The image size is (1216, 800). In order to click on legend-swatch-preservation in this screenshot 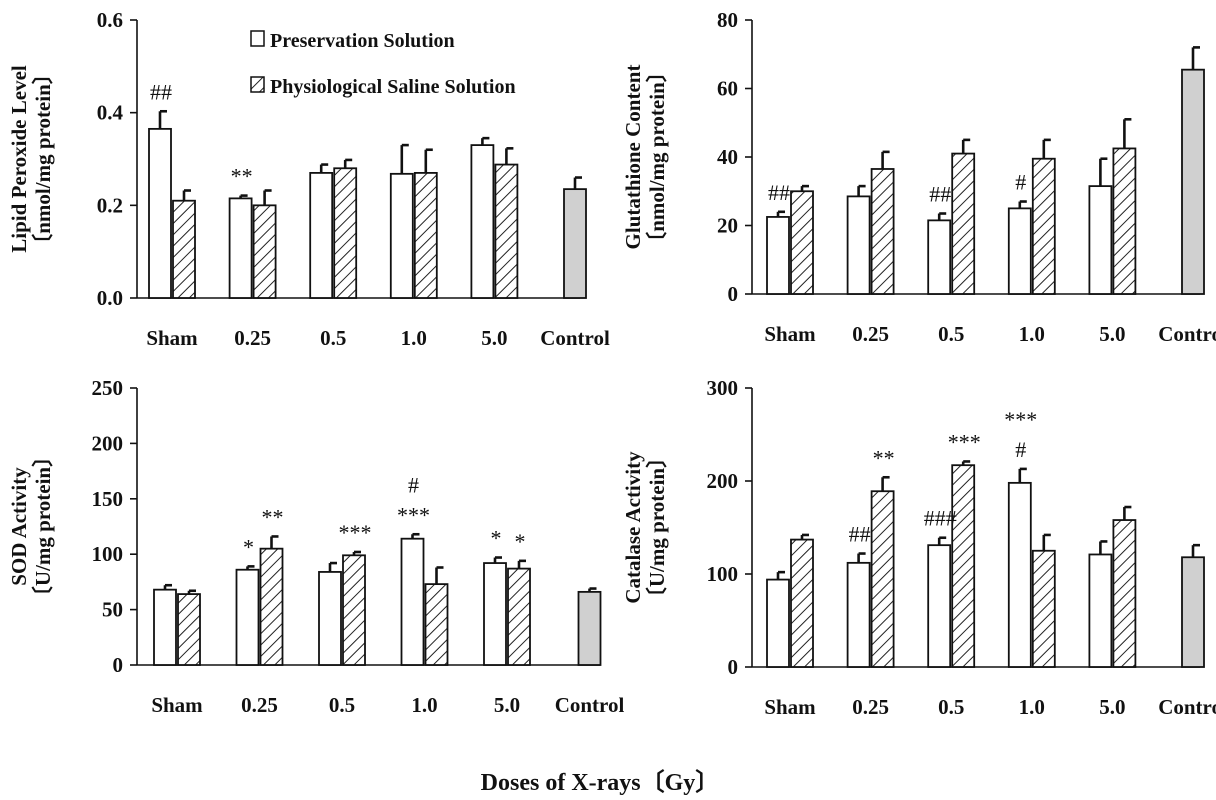, I will do `click(257, 38)`.